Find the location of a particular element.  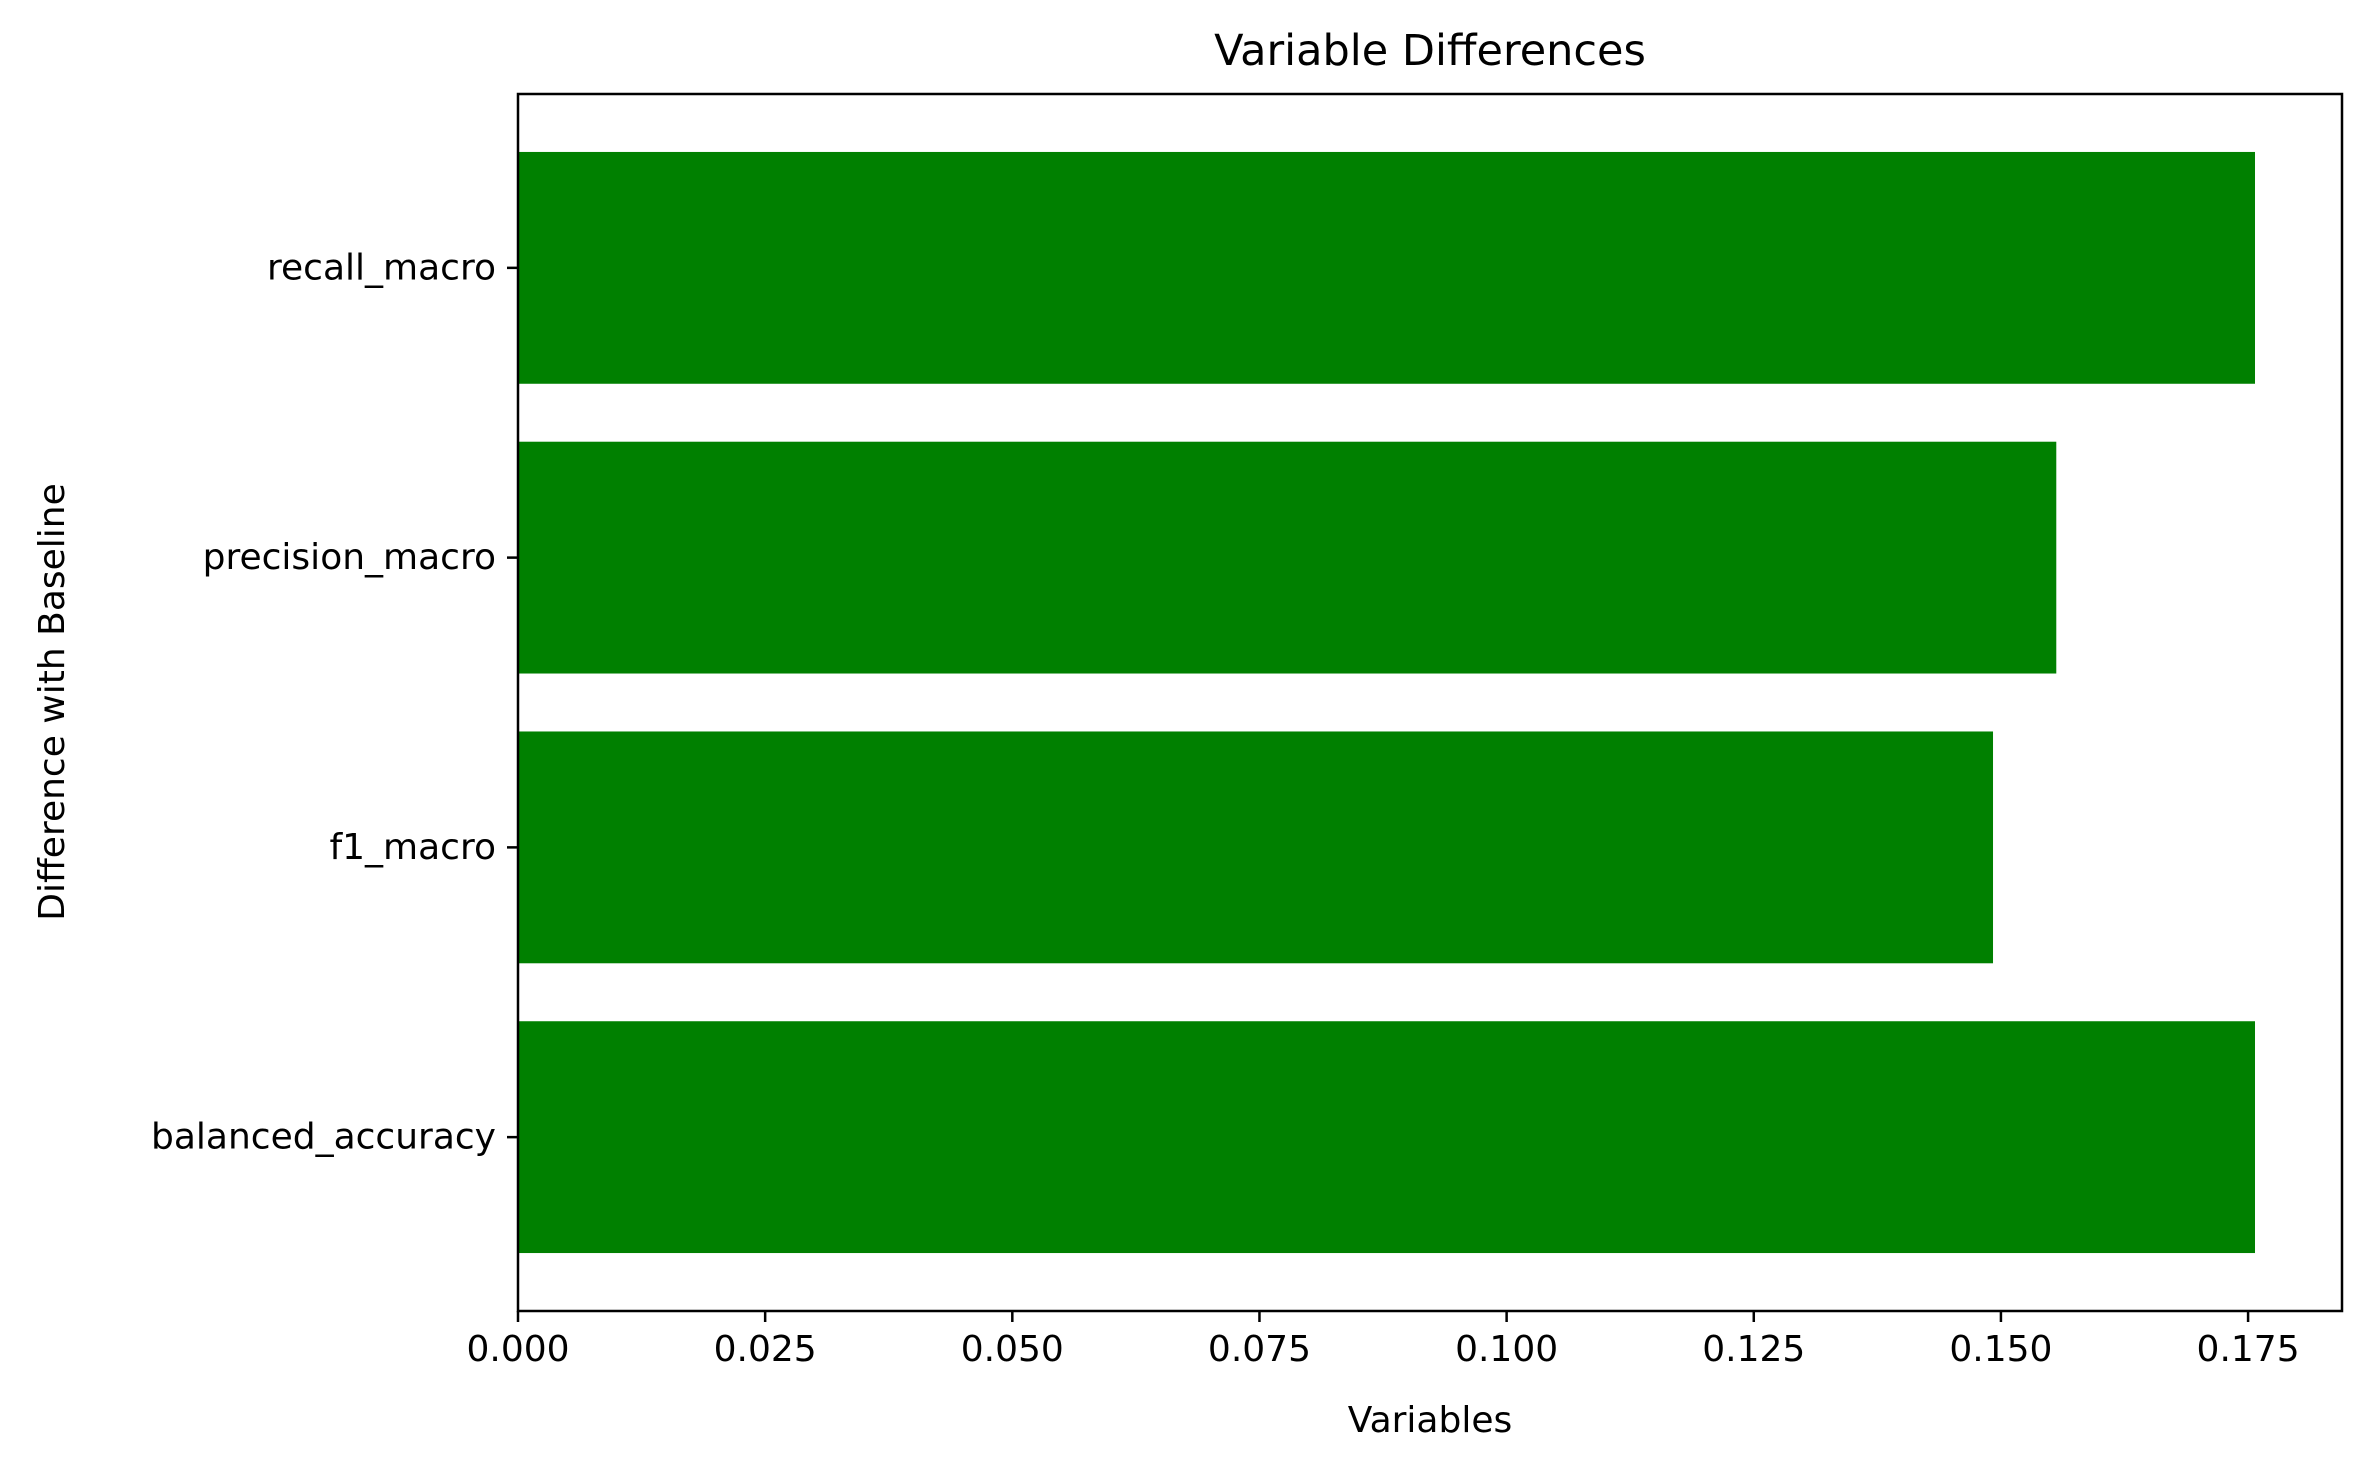

x-tick-label: 0.125 is located at coordinates (1753, 1349).